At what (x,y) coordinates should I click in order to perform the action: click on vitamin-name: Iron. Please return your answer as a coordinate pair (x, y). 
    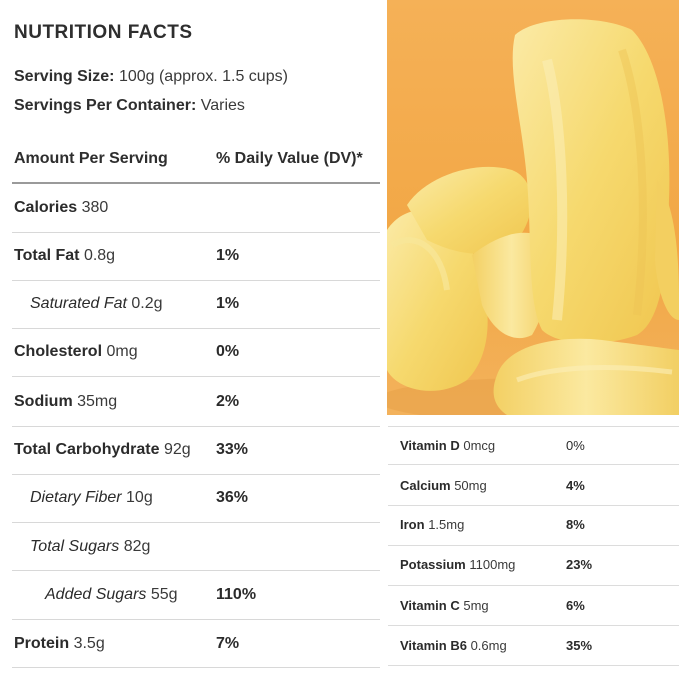
    Looking at the image, I should click on (412, 524).